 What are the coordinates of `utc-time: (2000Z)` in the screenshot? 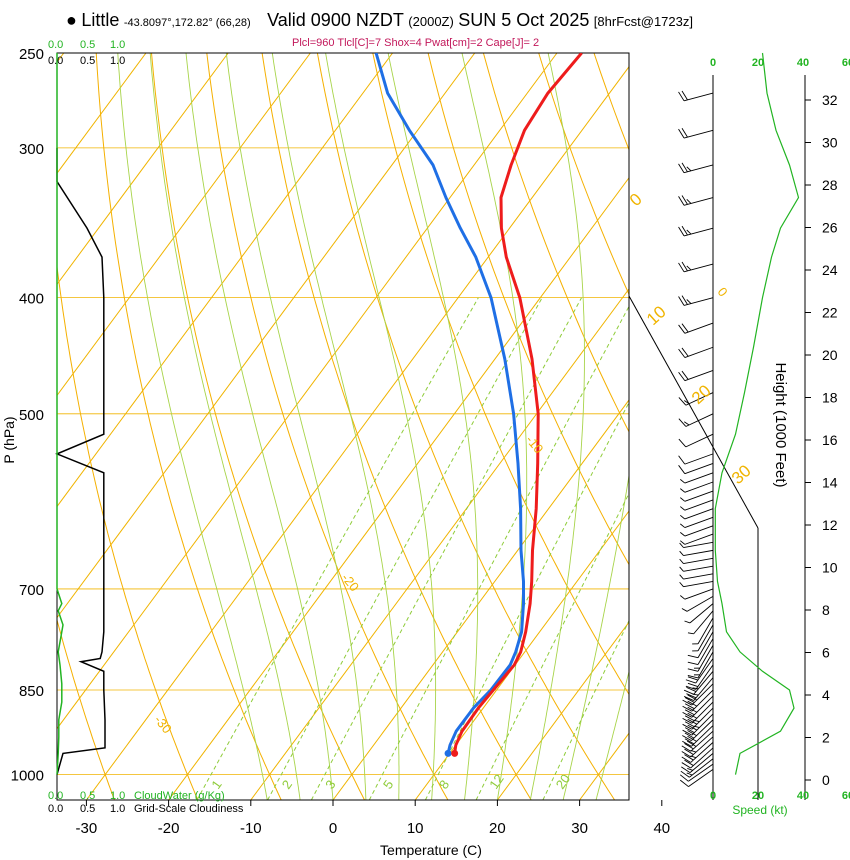 It's located at (431, 21).